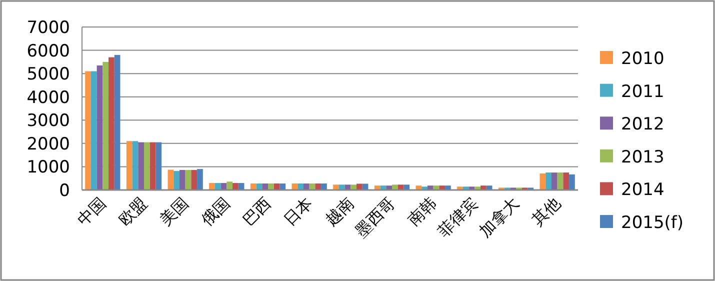 Image resolution: width=715 pixels, height=281 pixels. What do you see at coordinates (642, 157) in the screenshot?
I see `legend-label: 2013` at bounding box center [642, 157].